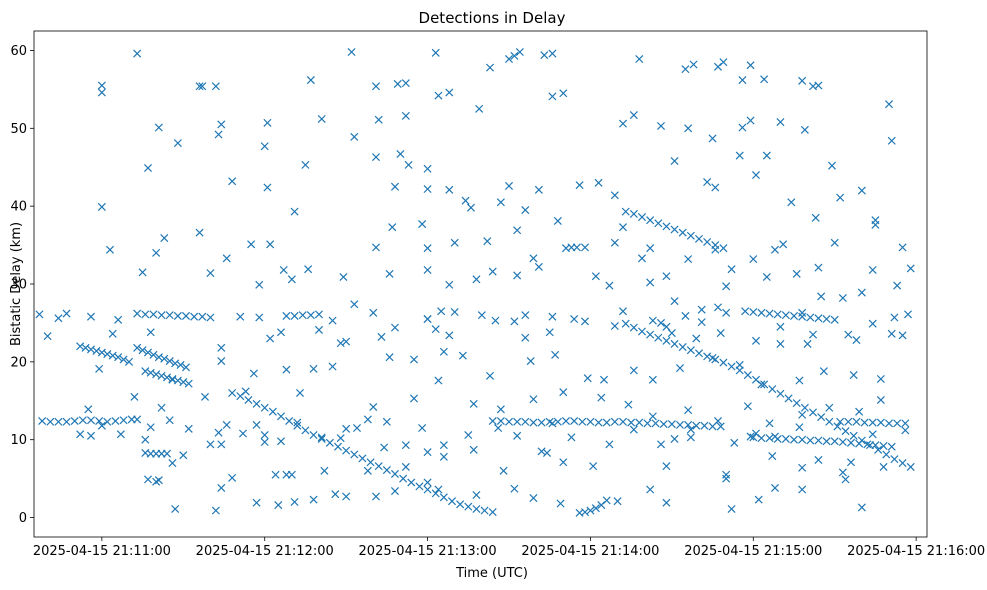  What do you see at coordinates (916, 551) in the screenshot?
I see `x-tick-label: 2025-04-15 21:16:00` at bounding box center [916, 551].